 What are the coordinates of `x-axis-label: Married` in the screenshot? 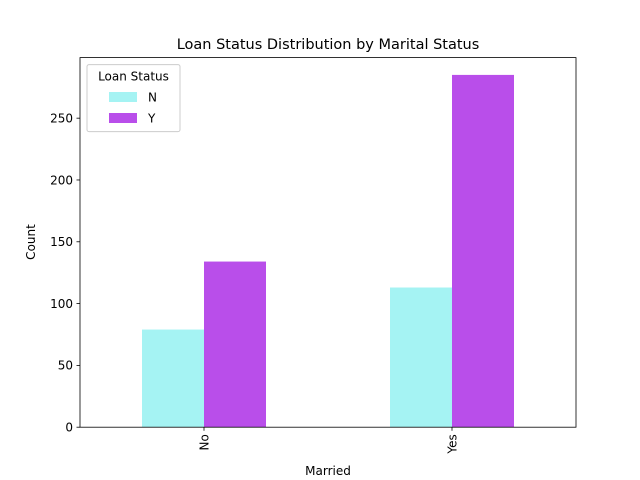 It's located at (328, 471).